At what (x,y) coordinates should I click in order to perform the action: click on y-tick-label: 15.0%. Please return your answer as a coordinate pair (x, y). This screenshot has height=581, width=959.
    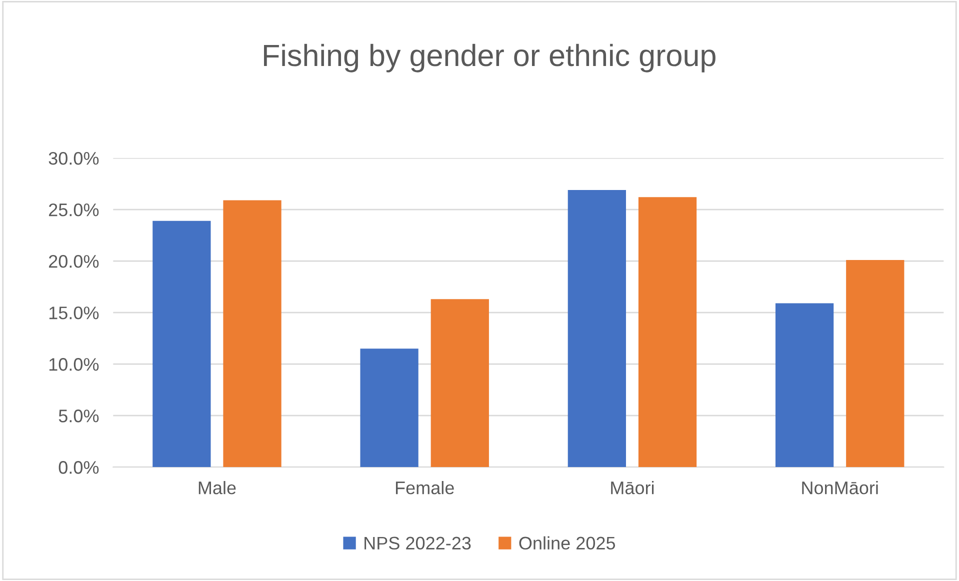
    Looking at the image, I should click on (74, 313).